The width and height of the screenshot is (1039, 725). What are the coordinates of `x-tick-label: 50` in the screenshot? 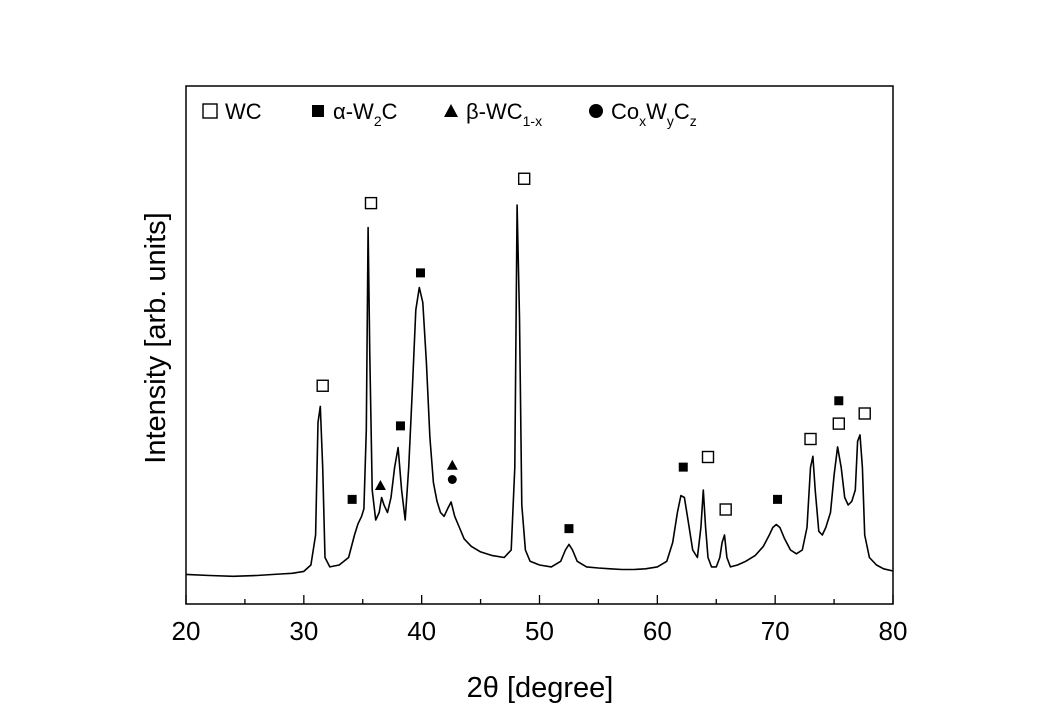 It's located at (539, 631).